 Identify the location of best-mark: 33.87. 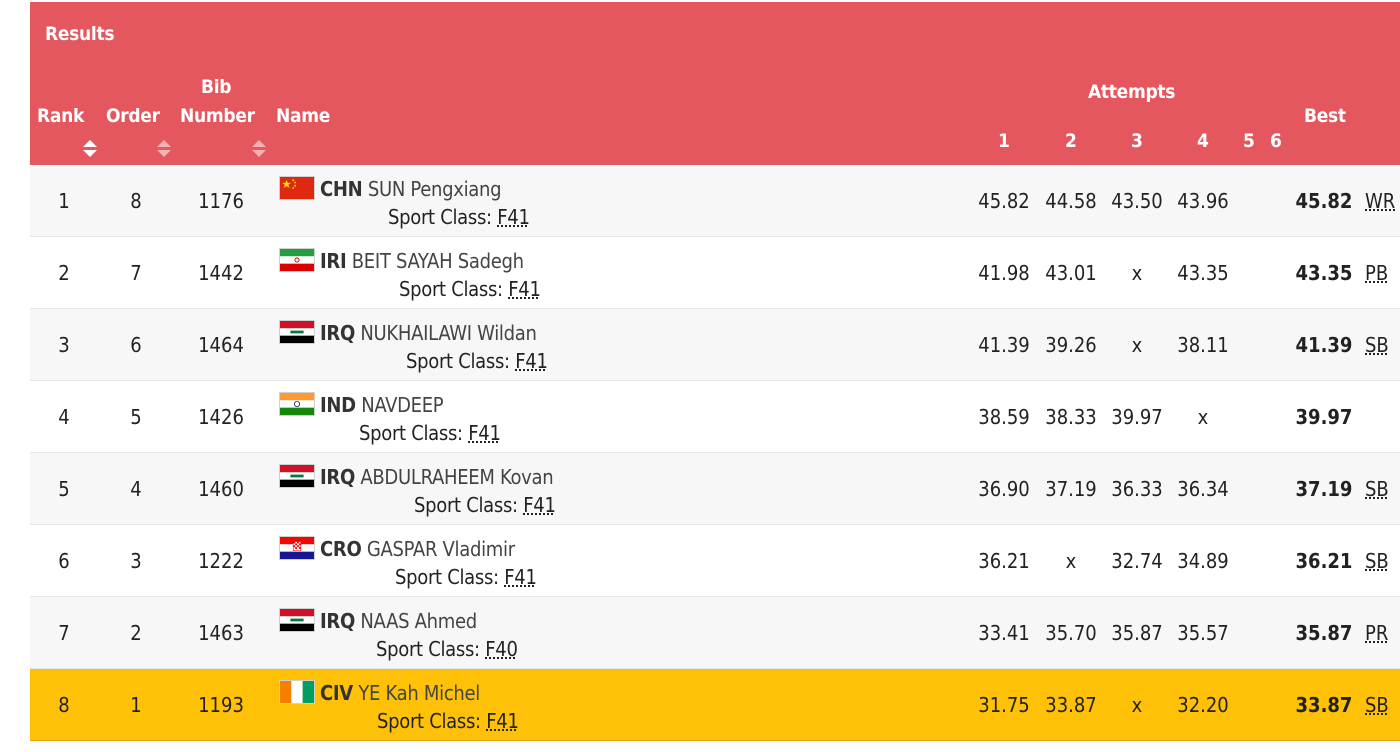
(1324, 705).